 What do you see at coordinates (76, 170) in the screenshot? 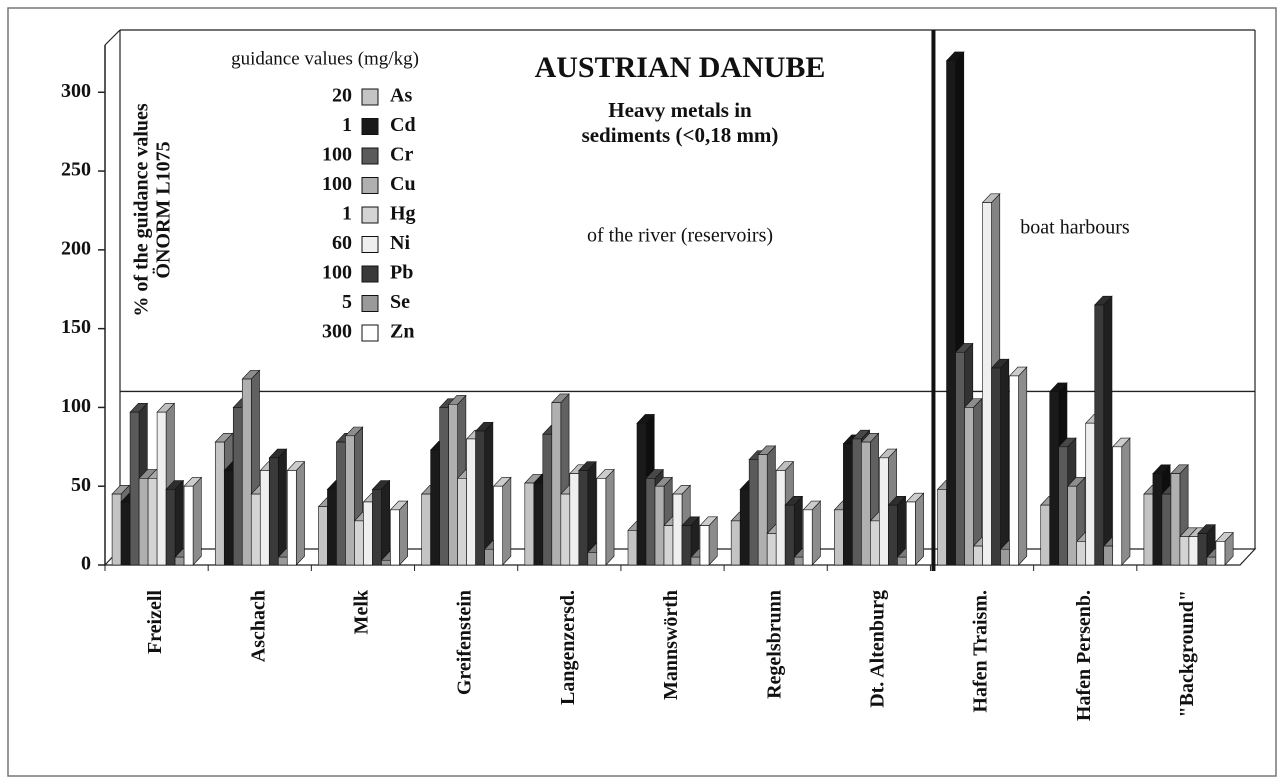
I see `y-tick-label: 250` at bounding box center [76, 170].